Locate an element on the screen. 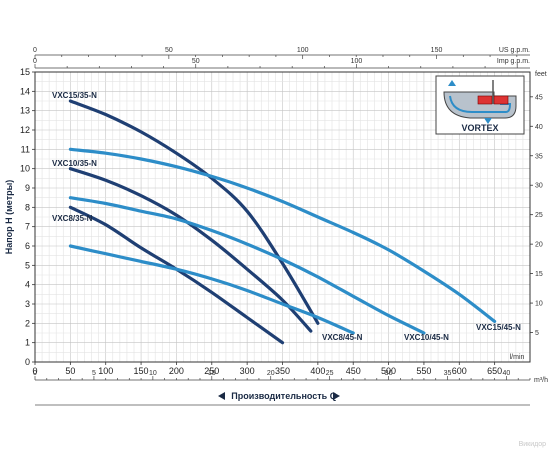 The image size is (550, 450). y-tick-label: 13 is located at coordinates (25, 111).